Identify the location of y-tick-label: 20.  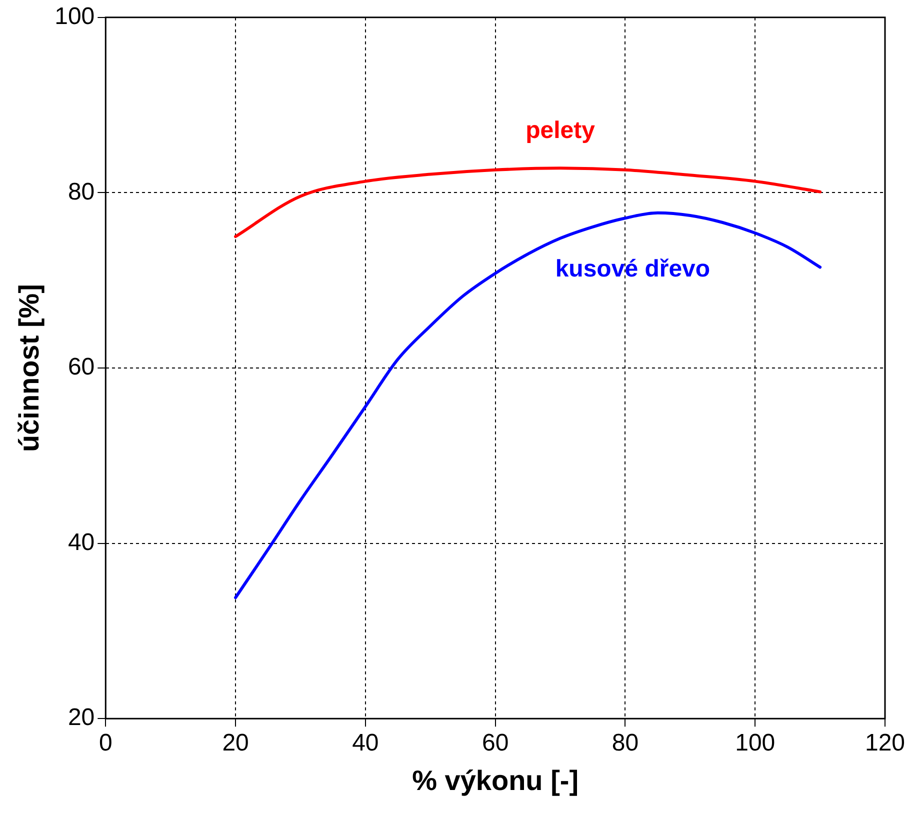
(81, 718).